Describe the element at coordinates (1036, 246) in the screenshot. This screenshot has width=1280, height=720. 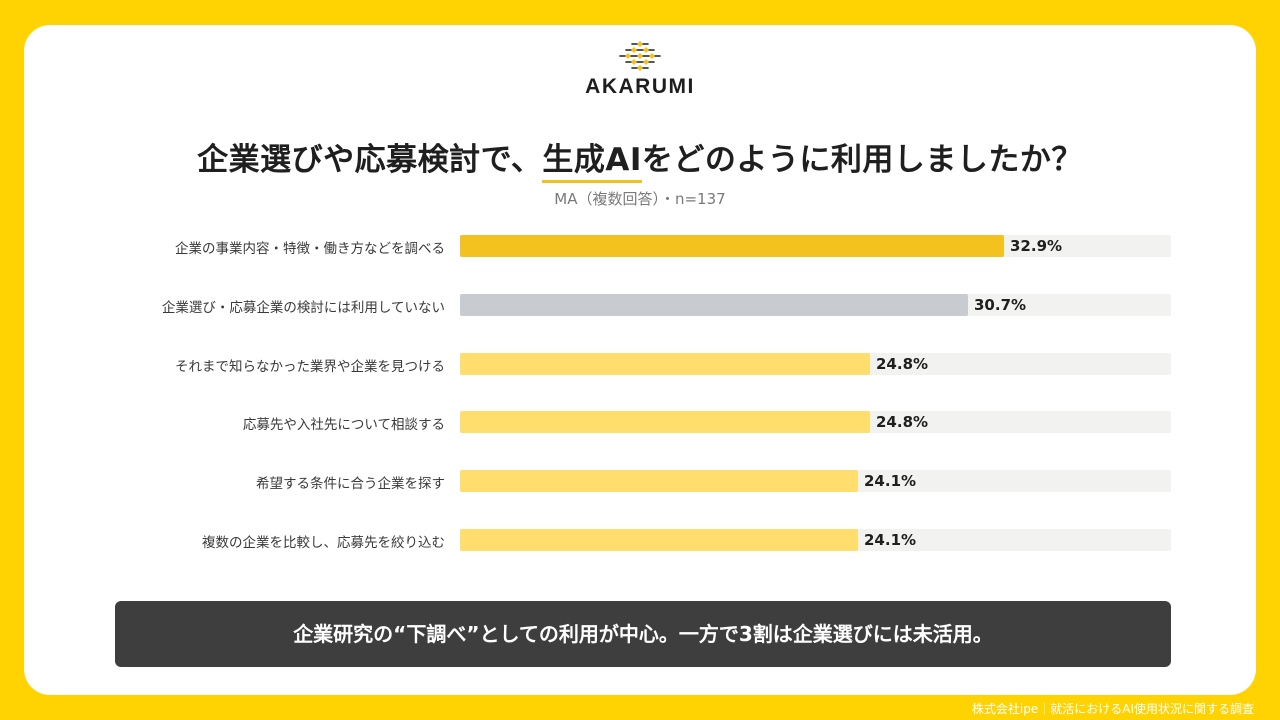
I see `value-label: 32.9%` at that location.